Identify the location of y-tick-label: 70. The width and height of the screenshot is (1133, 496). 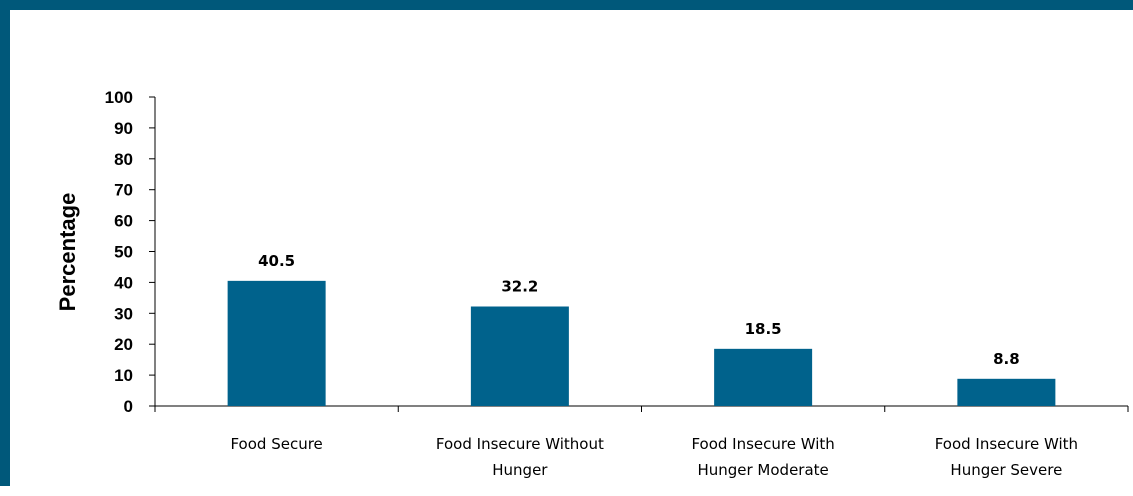
(123, 190).